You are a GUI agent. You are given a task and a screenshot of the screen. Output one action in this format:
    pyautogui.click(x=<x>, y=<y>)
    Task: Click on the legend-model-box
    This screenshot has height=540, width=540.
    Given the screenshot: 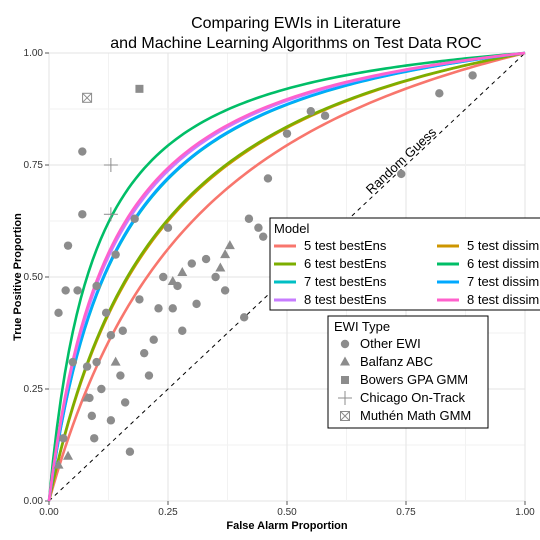 What is the action you would take?
    pyautogui.click(x=404, y=264)
    